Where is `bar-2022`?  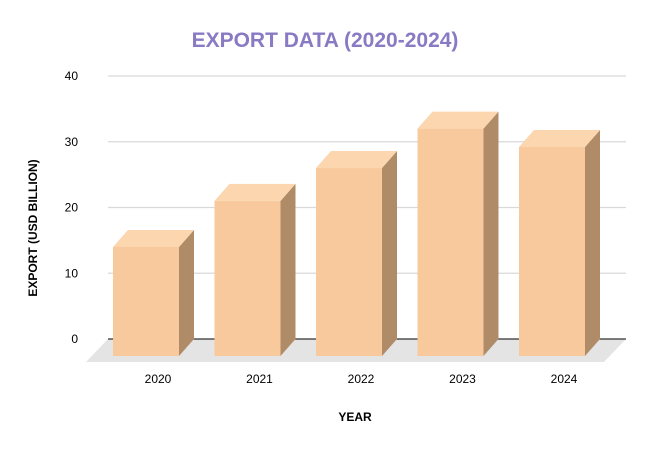 bar-2022 is located at coordinates (356, 253).